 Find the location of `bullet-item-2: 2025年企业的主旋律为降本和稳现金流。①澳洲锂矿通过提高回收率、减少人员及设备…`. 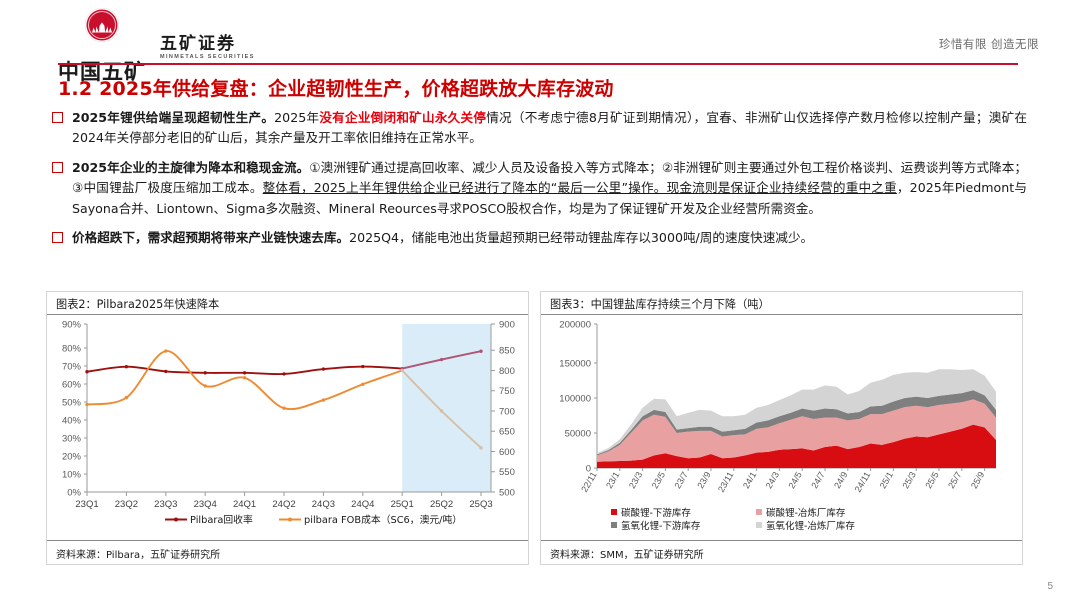

bullet-item-2: 2025年企业的主旋律为降本和稳现金流。①澳洲锂矿通过提高回收率、减少人员及设备… is located at coordinates (539, 188).